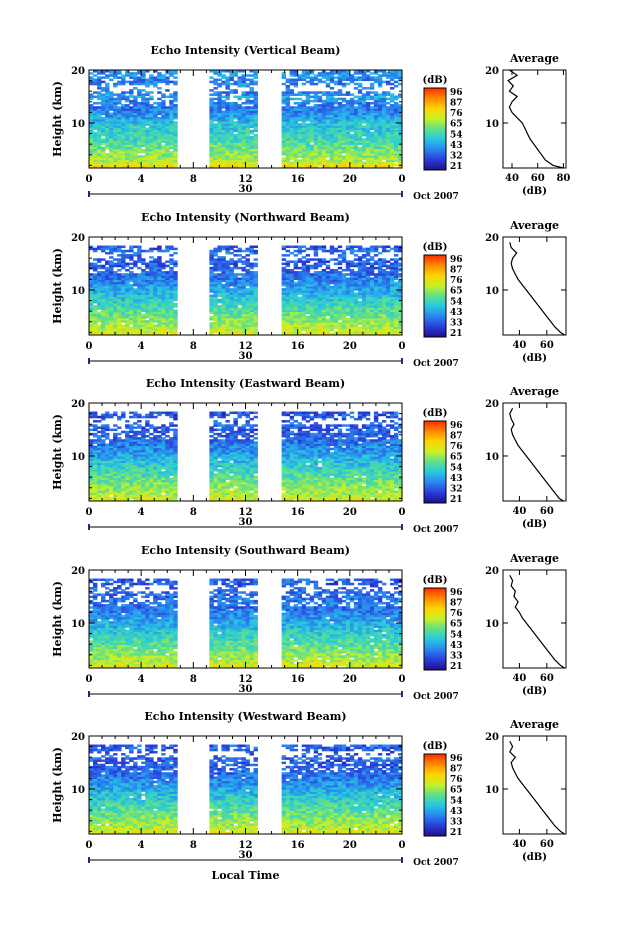 The image size is (617, 929). Describe the element at coordinates (456, 104) in the screenshot. I see `colorbar-tick-label: 87` at that location.